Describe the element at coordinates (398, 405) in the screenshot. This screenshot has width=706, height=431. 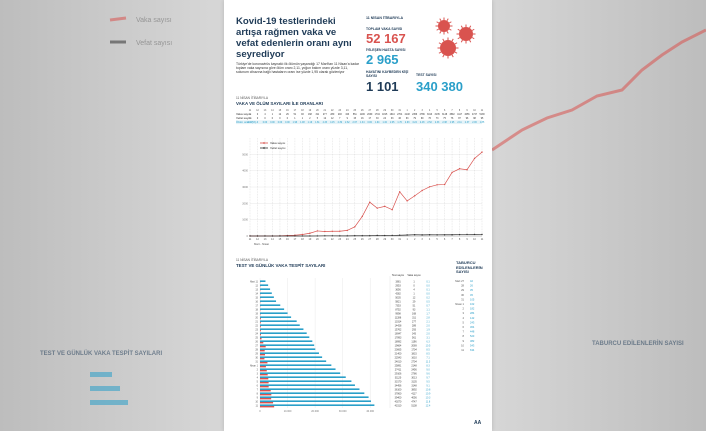
I see `value-tests: 41510` at that location.